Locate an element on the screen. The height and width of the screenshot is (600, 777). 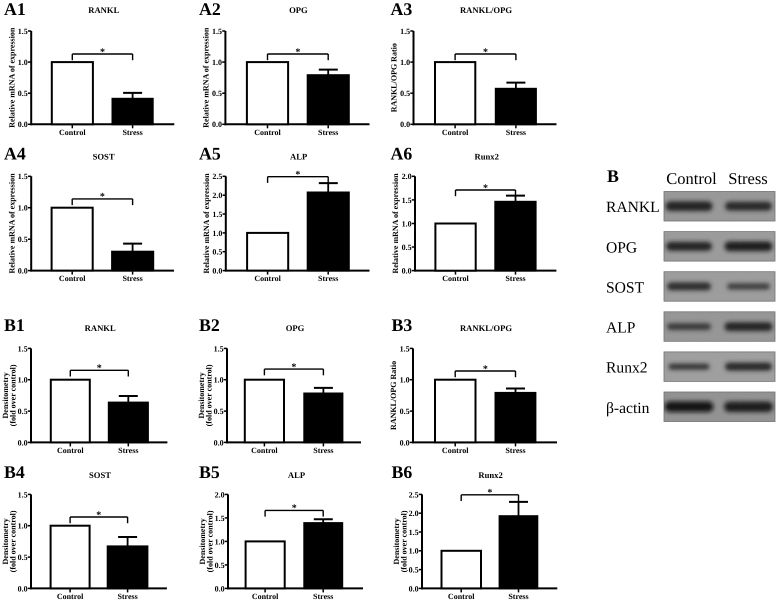
svg-text: B is located at coordinates (613, 176).